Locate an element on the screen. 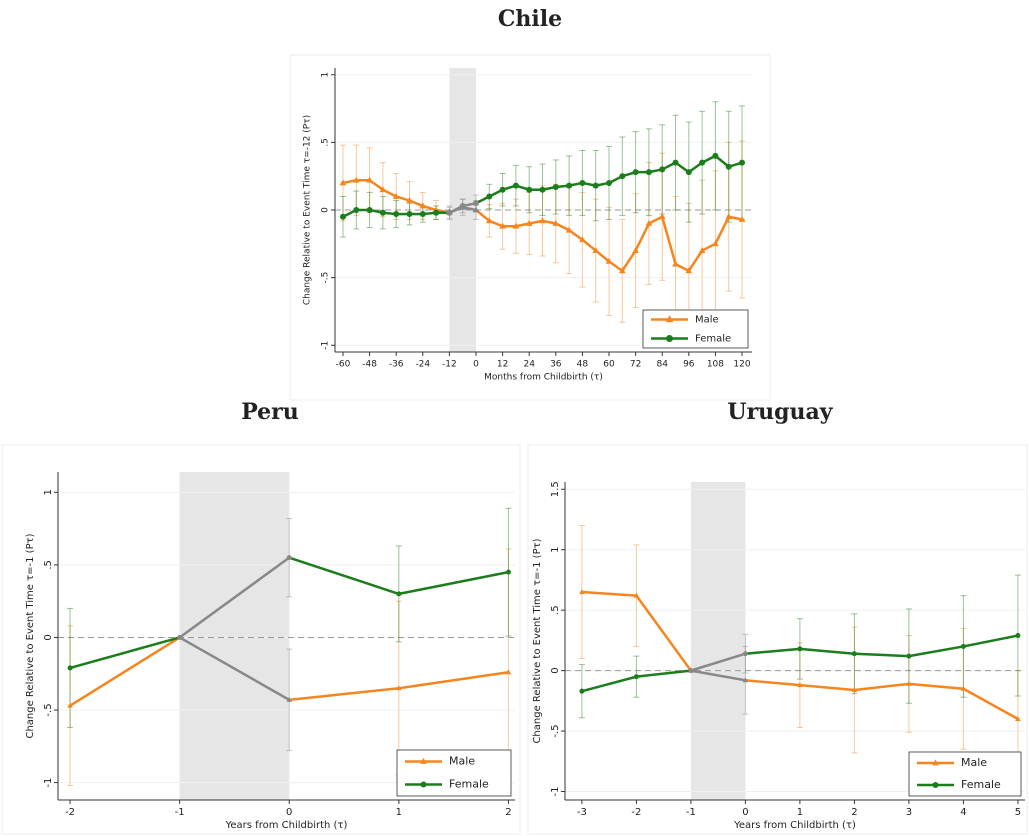 The width and height of the screenshot is (1029, 836). x-tick-label: 24 is located at coordinates (529, 365).